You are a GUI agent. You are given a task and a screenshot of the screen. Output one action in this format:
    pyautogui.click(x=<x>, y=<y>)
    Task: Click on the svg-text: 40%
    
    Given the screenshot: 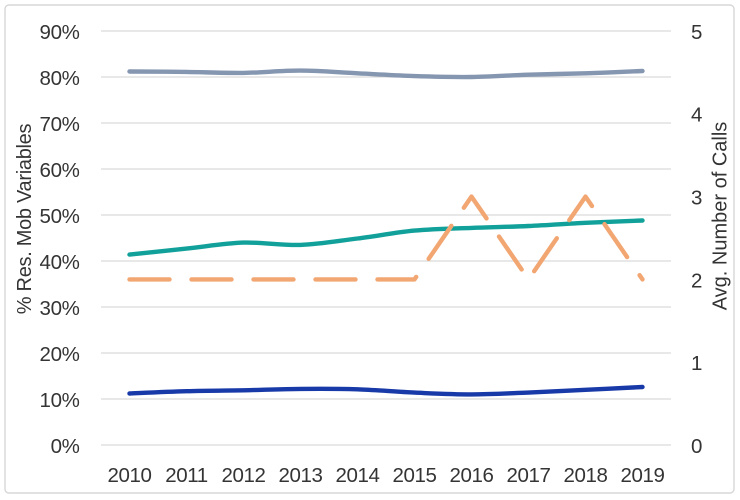 What is the action you would take?
    pyautogui.click(x=60, y=262)
    